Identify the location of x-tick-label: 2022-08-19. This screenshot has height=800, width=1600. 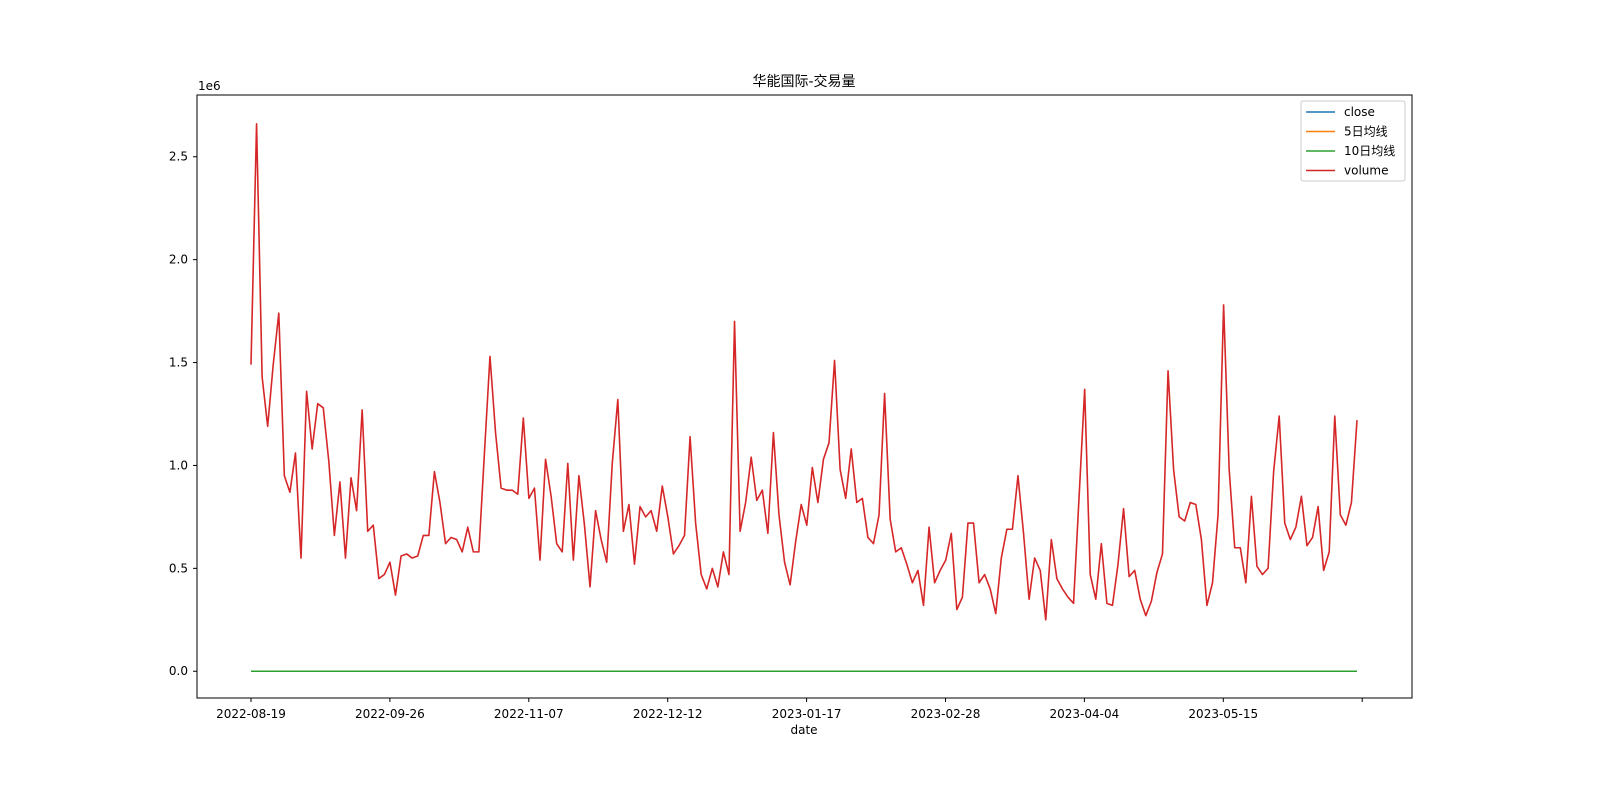
(251, 714).